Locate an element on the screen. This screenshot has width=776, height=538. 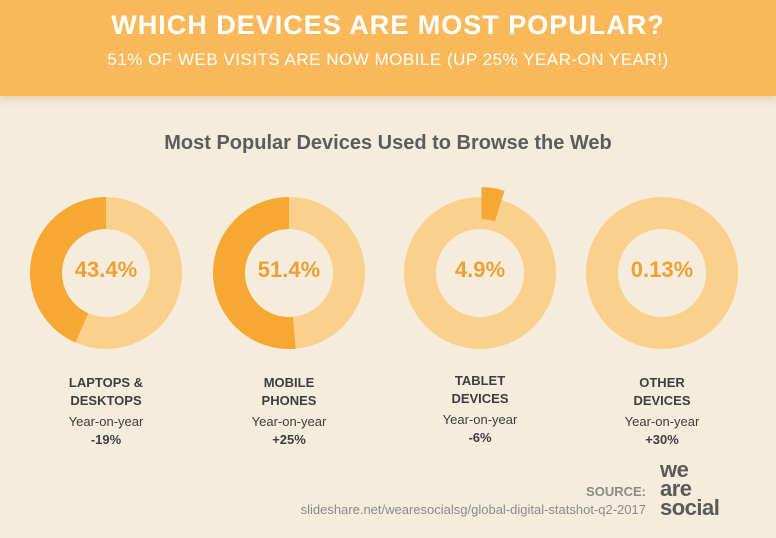
other-yoy-value: +30% is located at coordinates (662, 439).